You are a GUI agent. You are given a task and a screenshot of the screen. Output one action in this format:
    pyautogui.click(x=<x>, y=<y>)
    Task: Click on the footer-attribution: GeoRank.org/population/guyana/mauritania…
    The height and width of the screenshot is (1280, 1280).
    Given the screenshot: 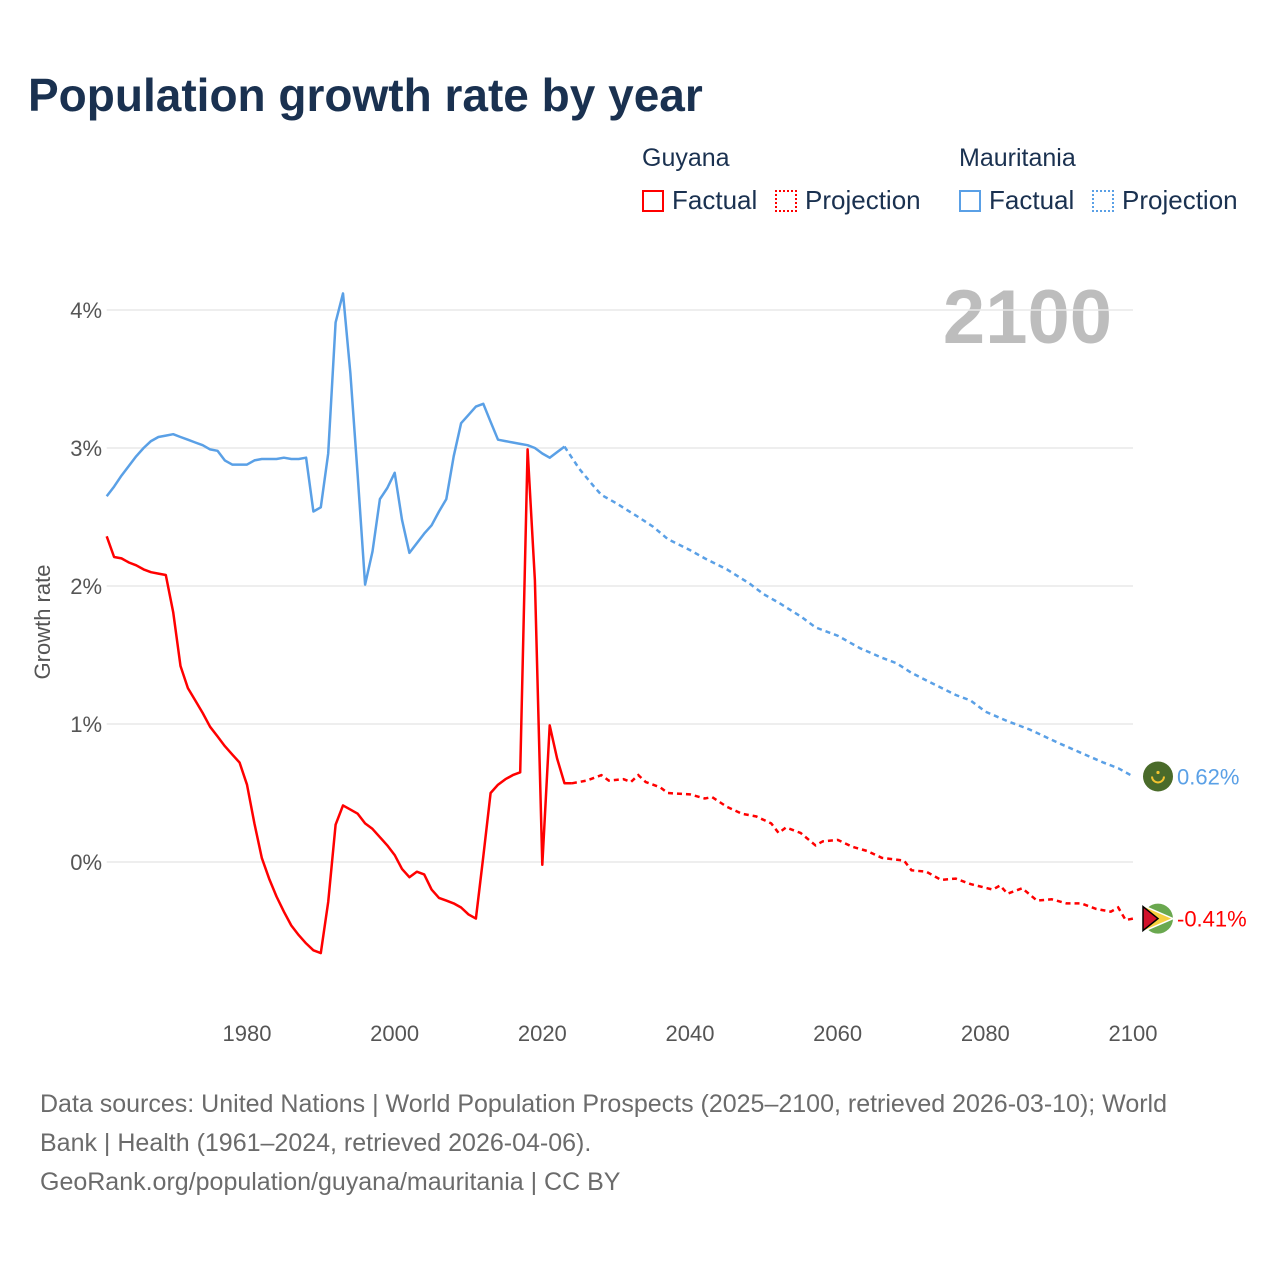 What is the action you would take?
    pyautogui.click(x=330, y=1182)
    